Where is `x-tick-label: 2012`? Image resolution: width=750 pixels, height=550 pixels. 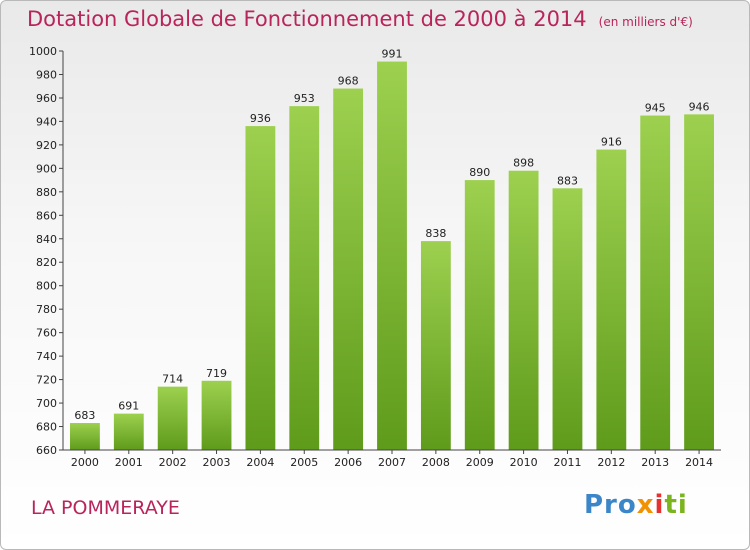 x-tick-label: 2012 is located at coordinates (611, 462).